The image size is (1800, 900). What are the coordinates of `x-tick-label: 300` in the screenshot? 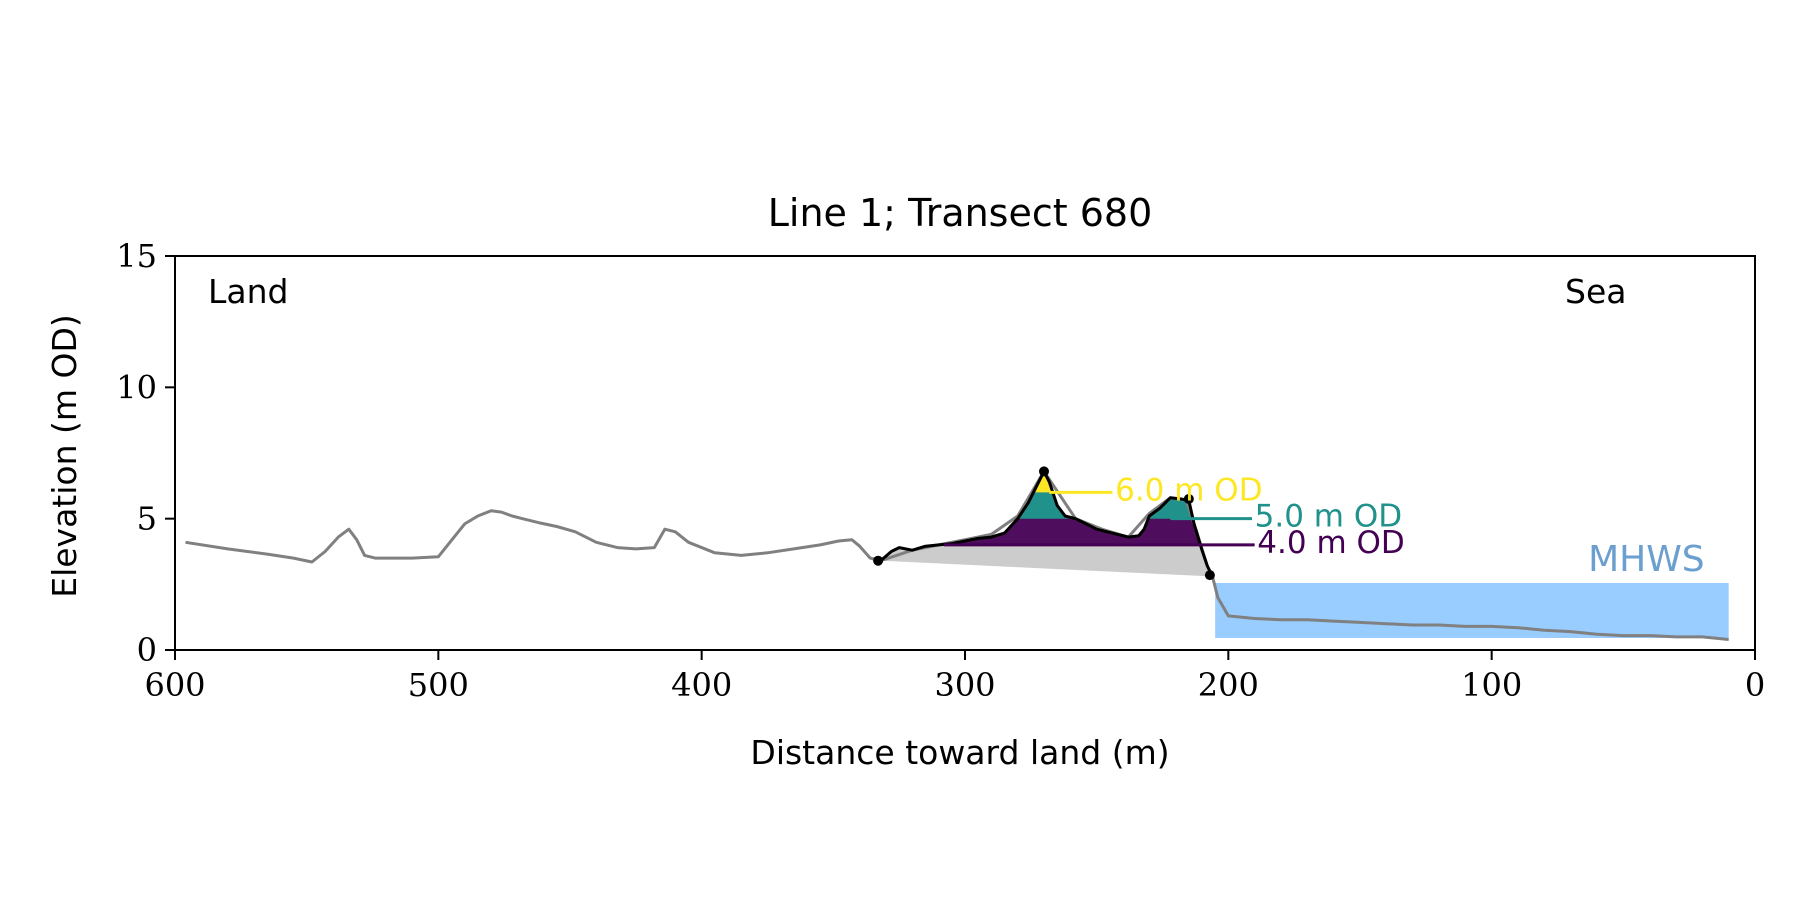 It's located at (964, 685).